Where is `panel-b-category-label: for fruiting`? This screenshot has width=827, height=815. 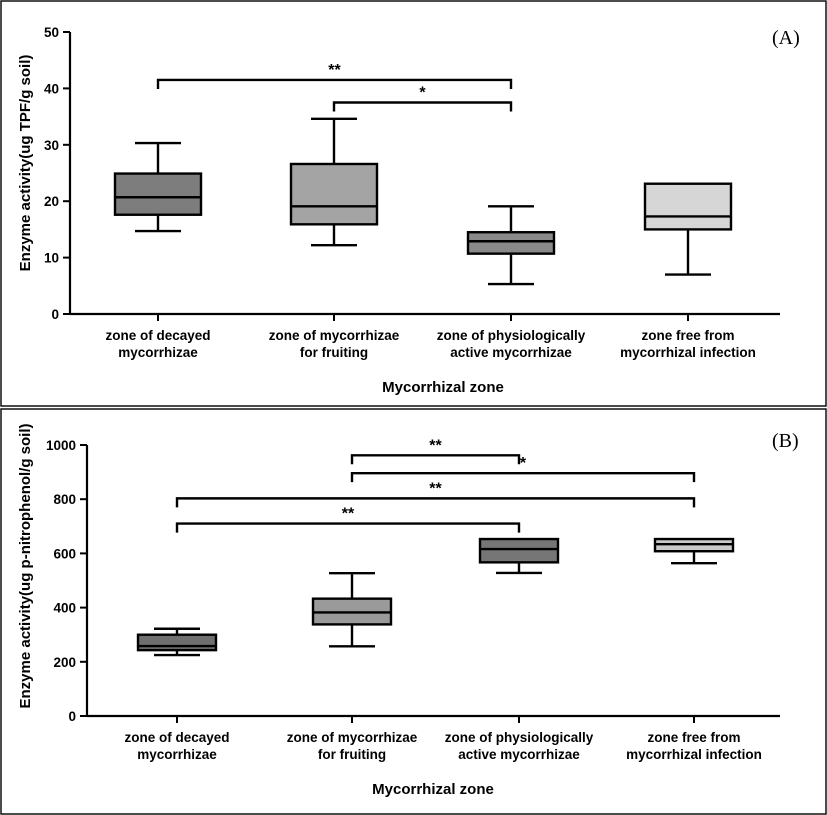
panel-b-category-label: for fruiting is located at coordinates (352, 754).